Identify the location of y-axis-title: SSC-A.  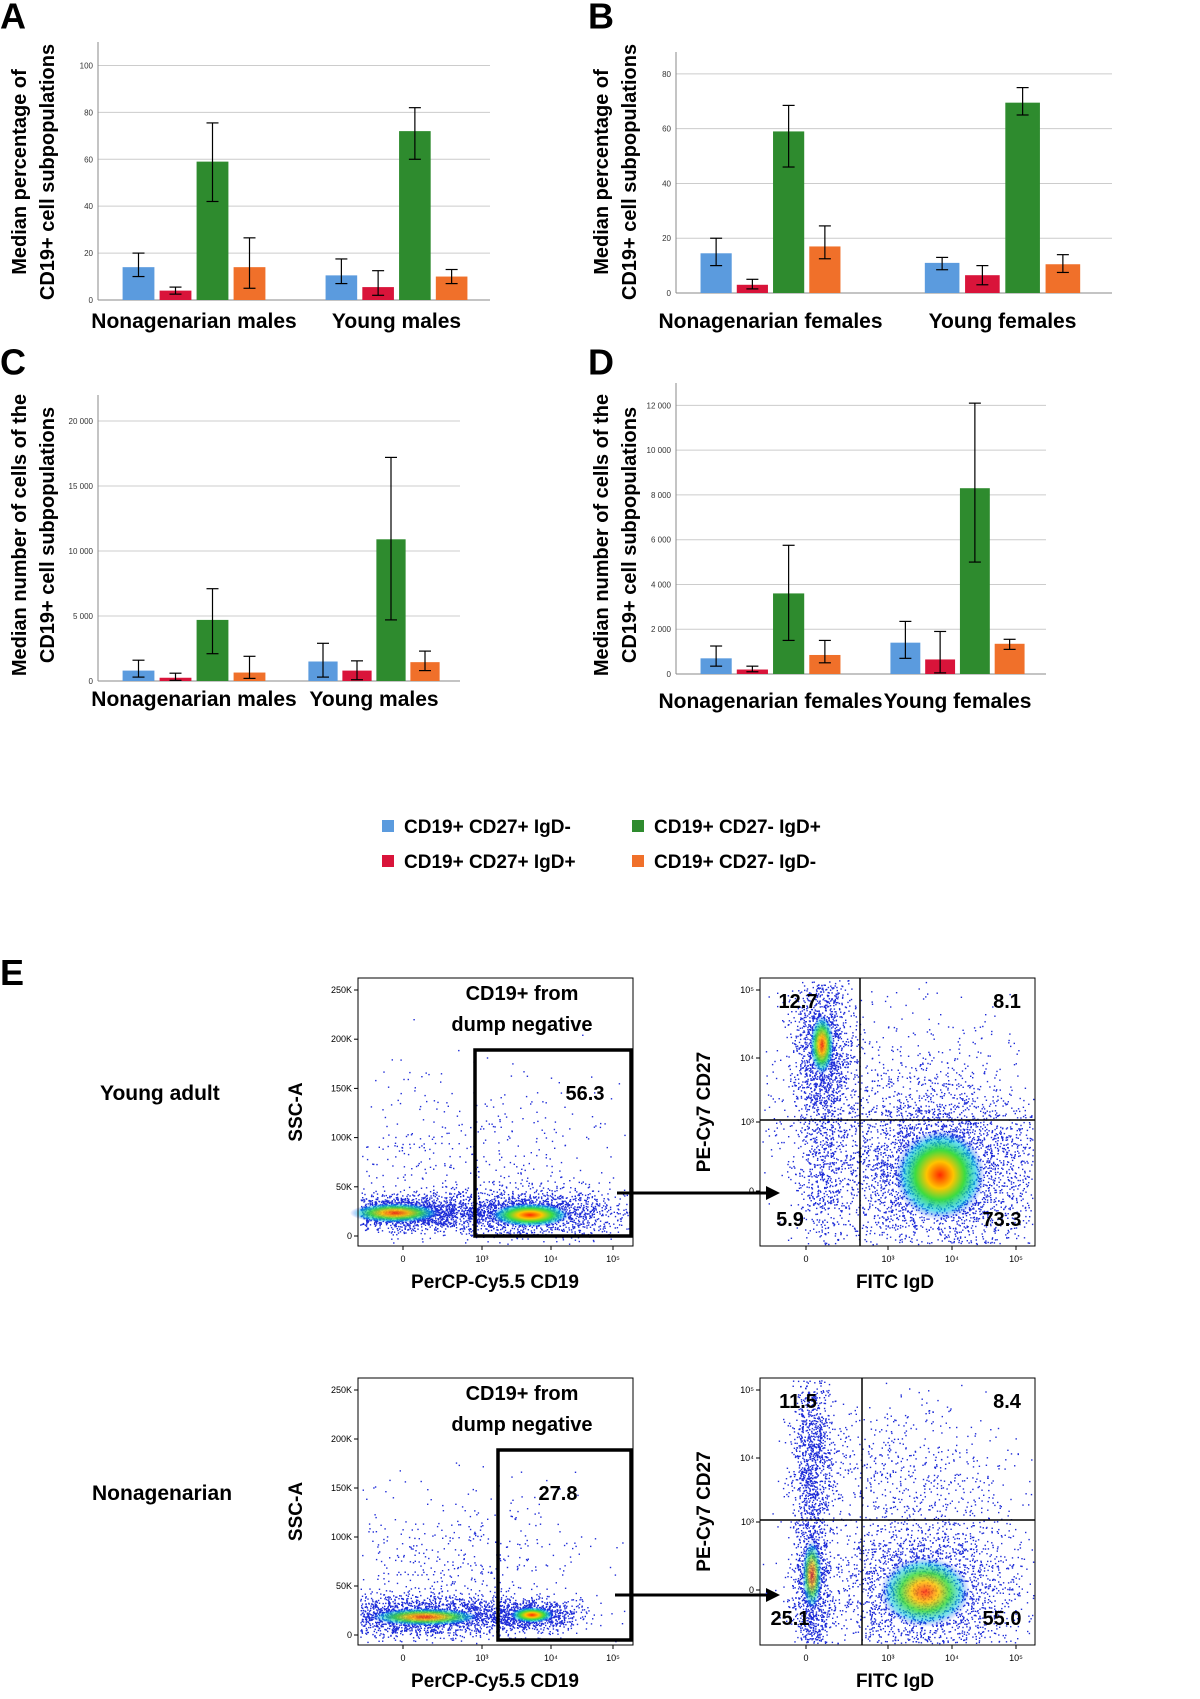
(296, 1111).